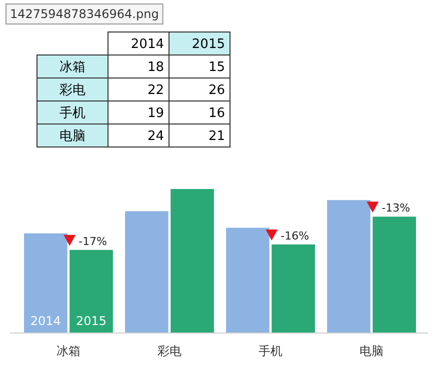 The width and height of the screenshot is (438, 374). What do you see at coordinates (73, 113) in the screenshot?
I see `y-tick-label: 手机` at bounding box center [73, 113].